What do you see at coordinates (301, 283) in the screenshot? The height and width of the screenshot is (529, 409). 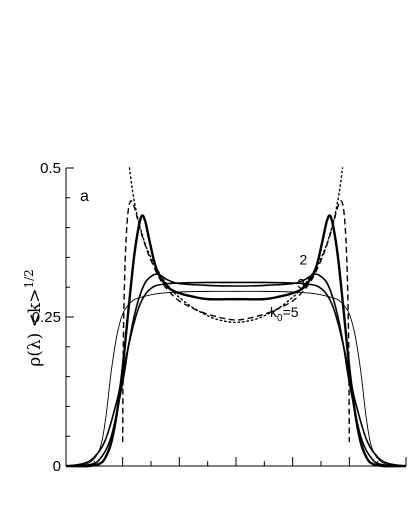 I see `curve-label-1: 3` at bounding box center [301, 283].